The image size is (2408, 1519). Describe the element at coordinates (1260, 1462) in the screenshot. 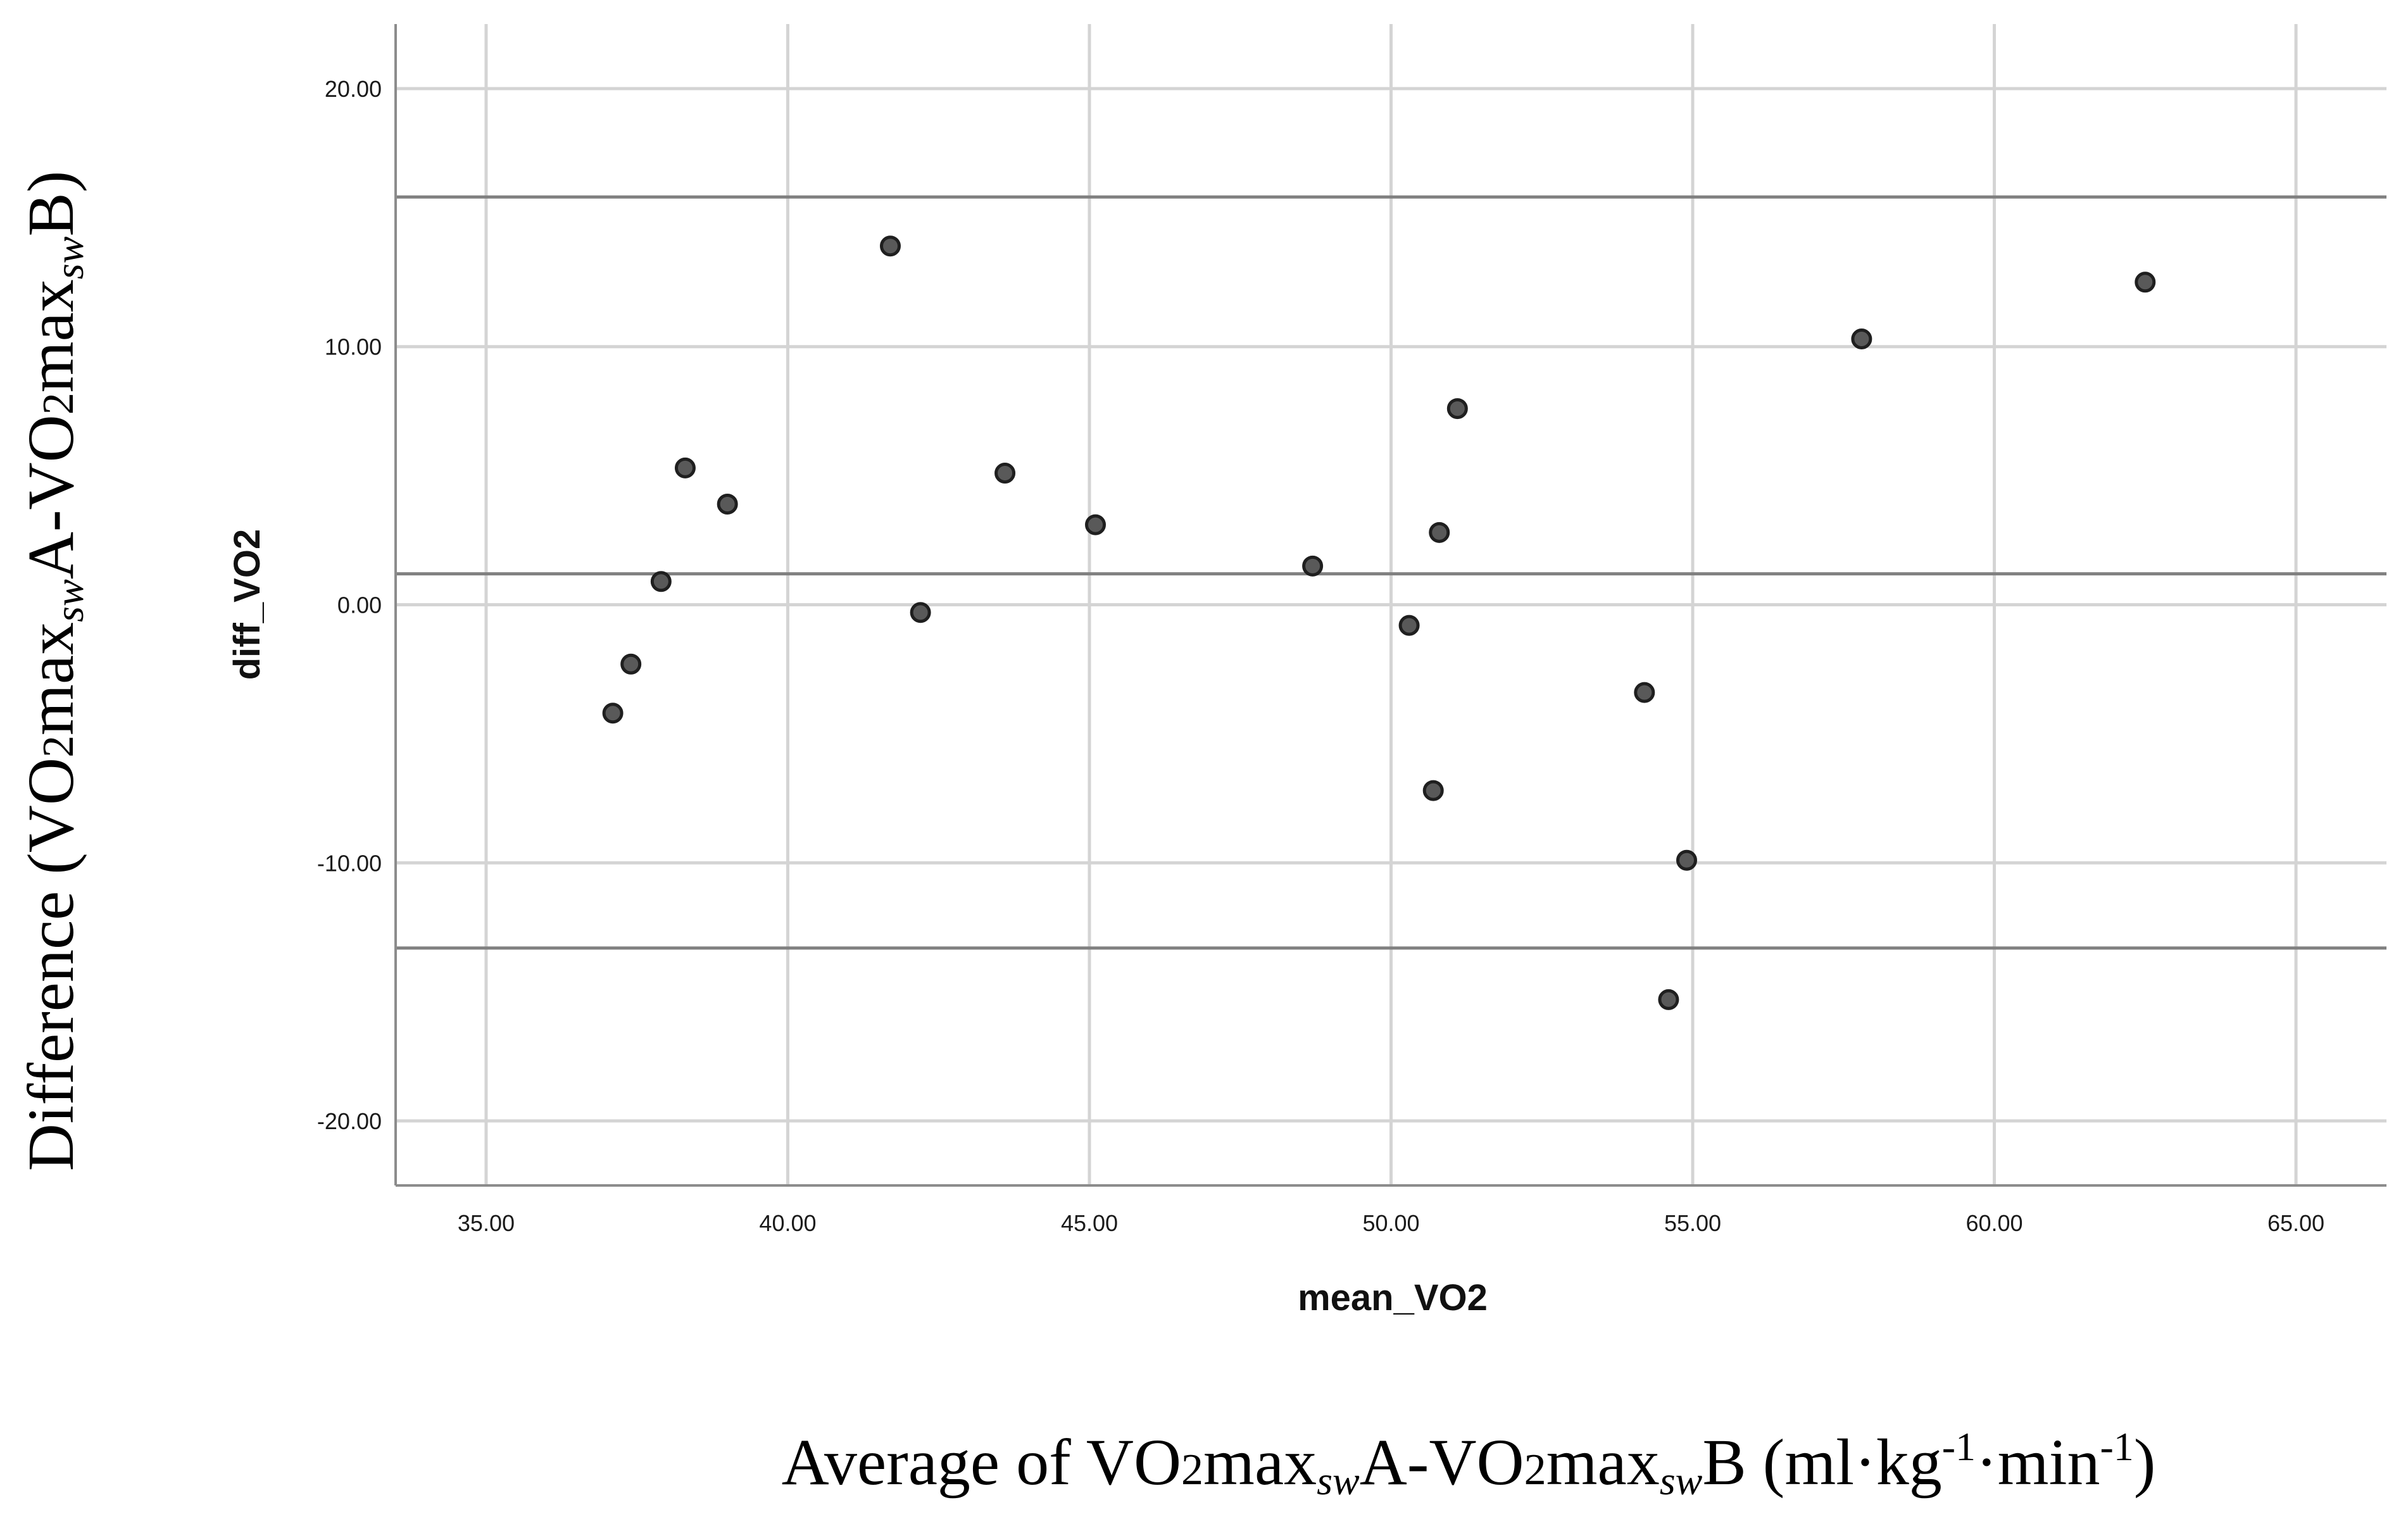

I see `outer-x-part-2: max` at that location.